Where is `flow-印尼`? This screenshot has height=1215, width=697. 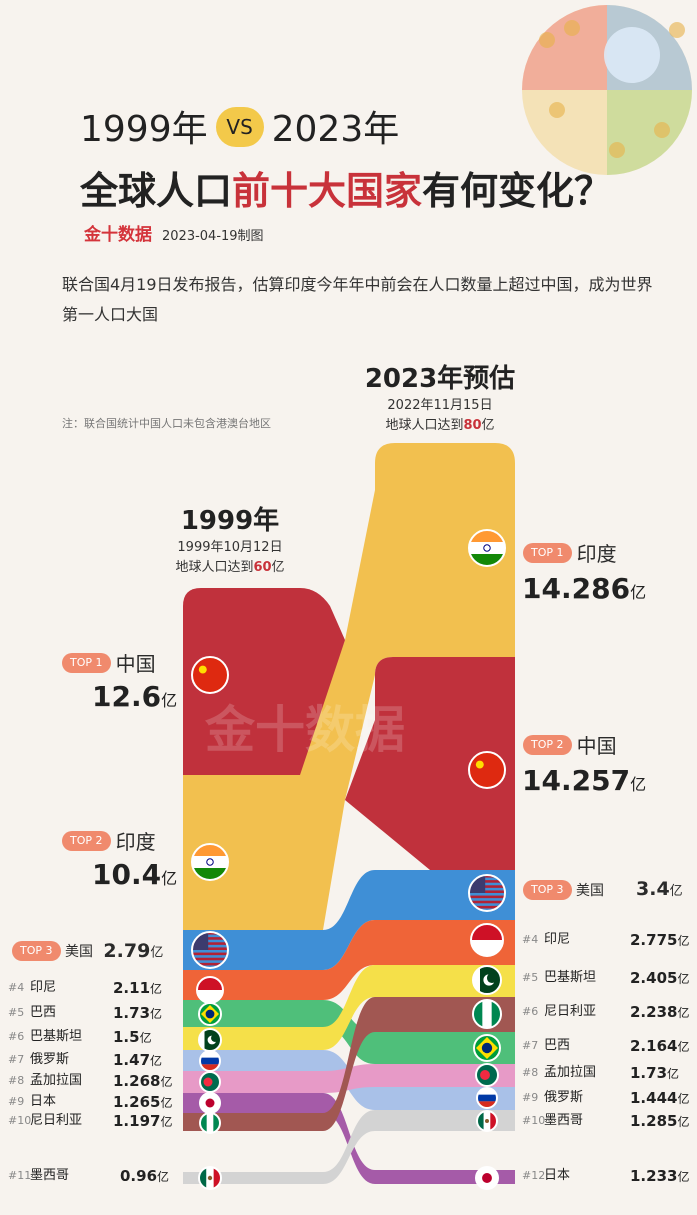
flow-印尼 is located at coordinates (349, 960).